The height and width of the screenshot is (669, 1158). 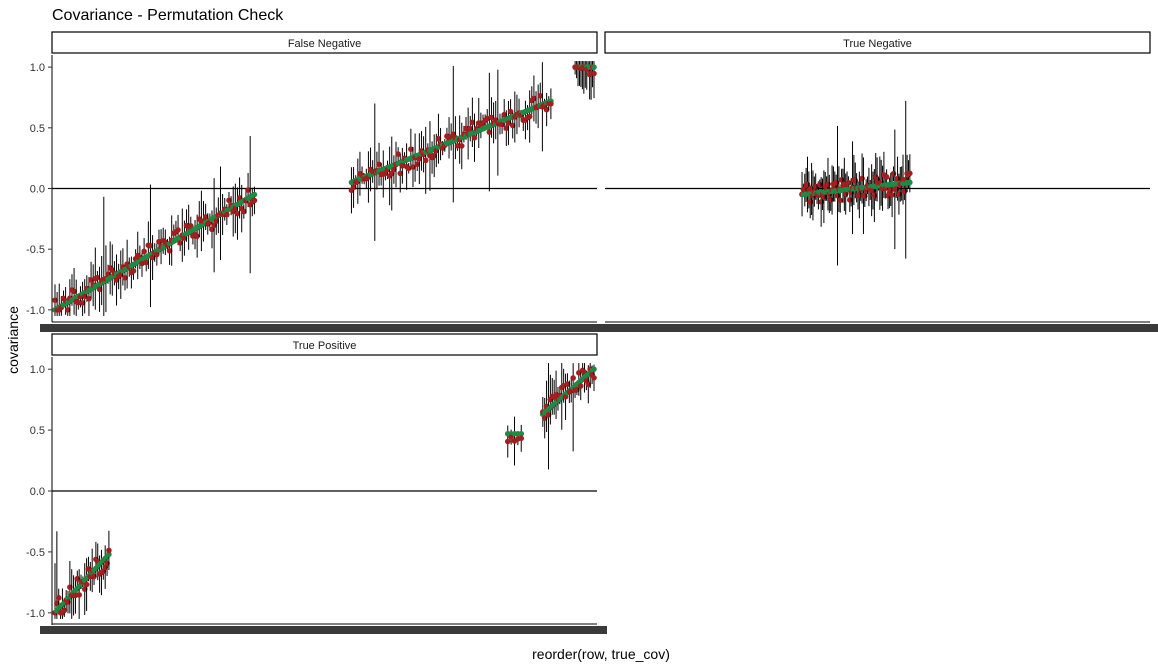 What do you see at coordinates (13, 340) in the screenshot?
I see `y-axis-title: covariance` at bounding box center [13, 340].